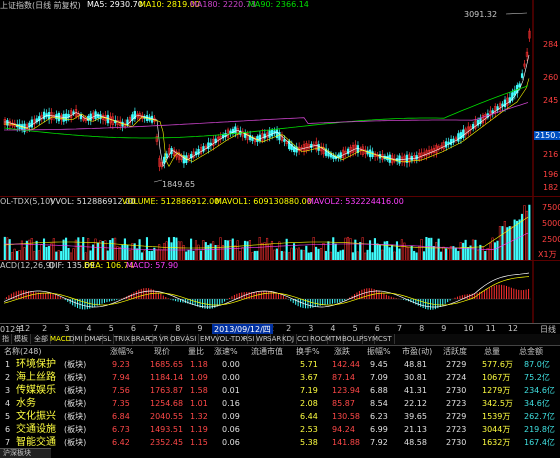  I want to click on row-index: 1, so click(8, 364).